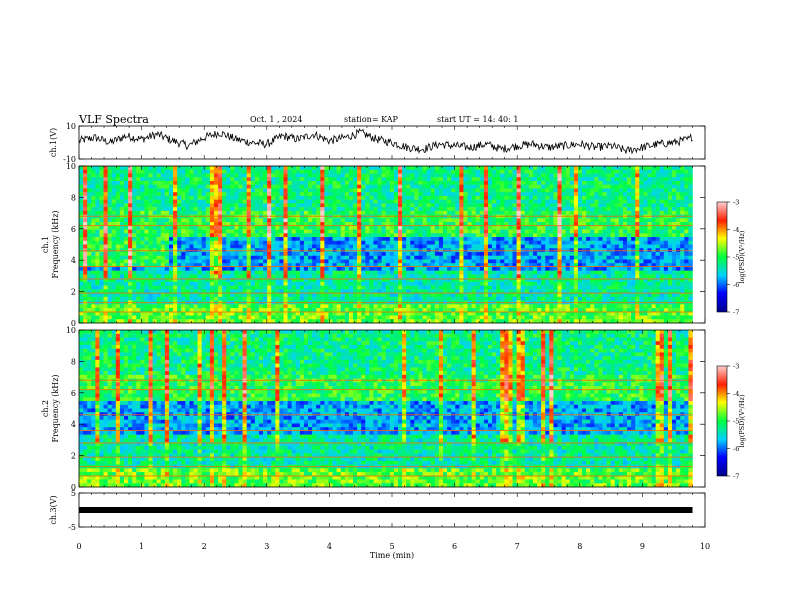  What do you see at coordinates (73, 260) in the screenshot?
I see `ch1-spectrogram-ytick-label: 4` at bounding box center [73, 260].